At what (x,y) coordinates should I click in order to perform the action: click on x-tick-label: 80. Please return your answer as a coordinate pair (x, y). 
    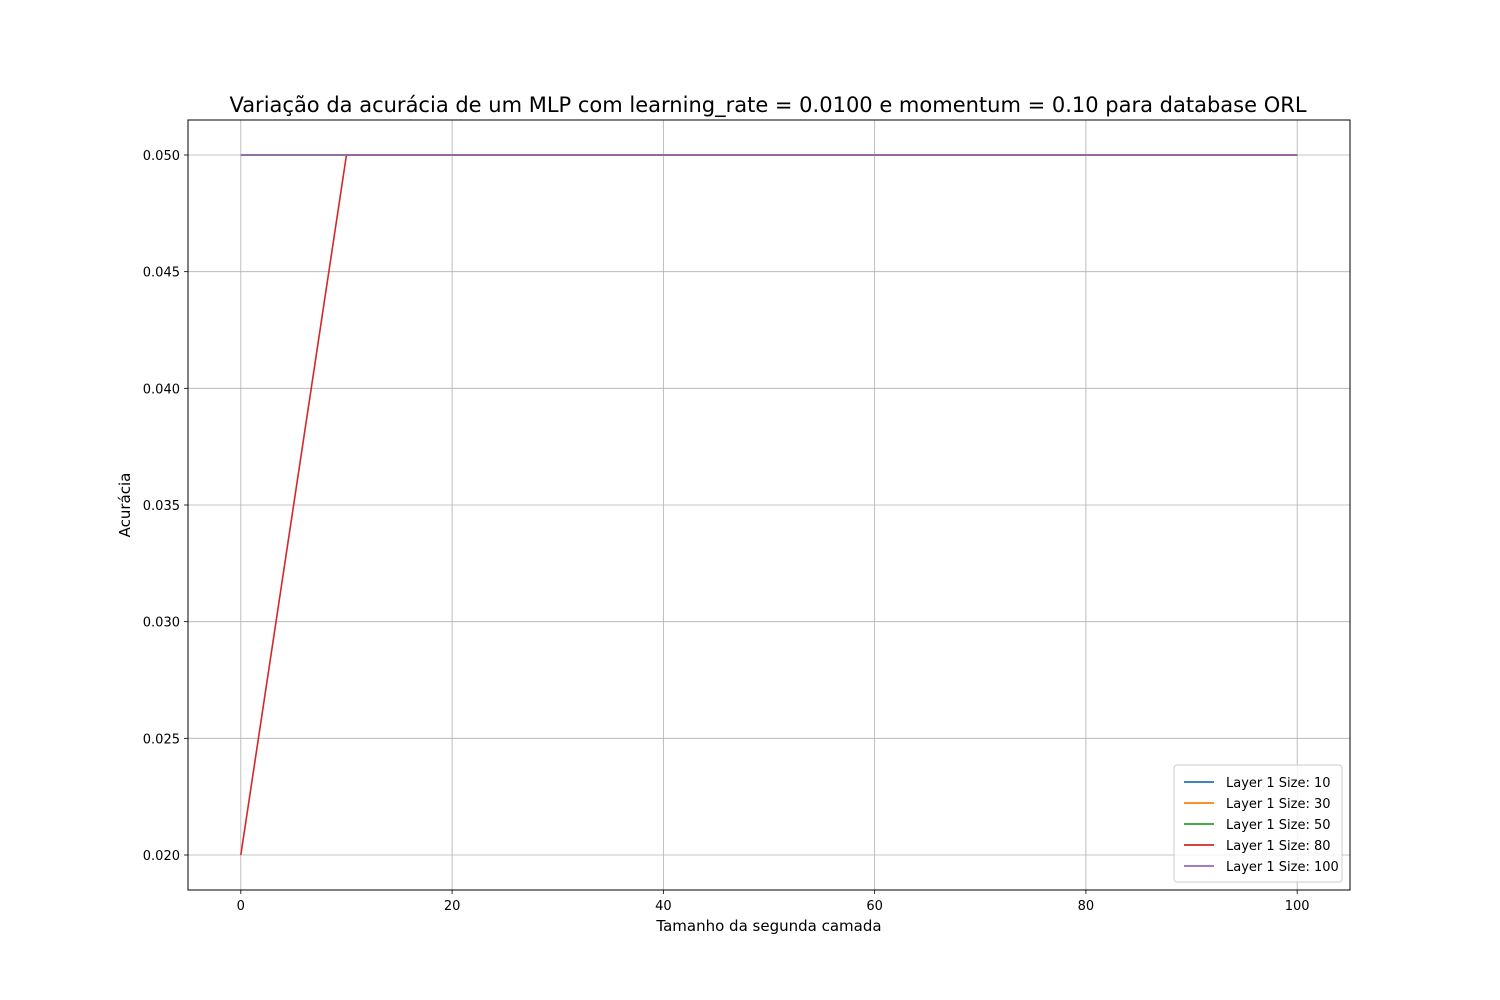
    Looking at the image, I should click on (1086, 906).